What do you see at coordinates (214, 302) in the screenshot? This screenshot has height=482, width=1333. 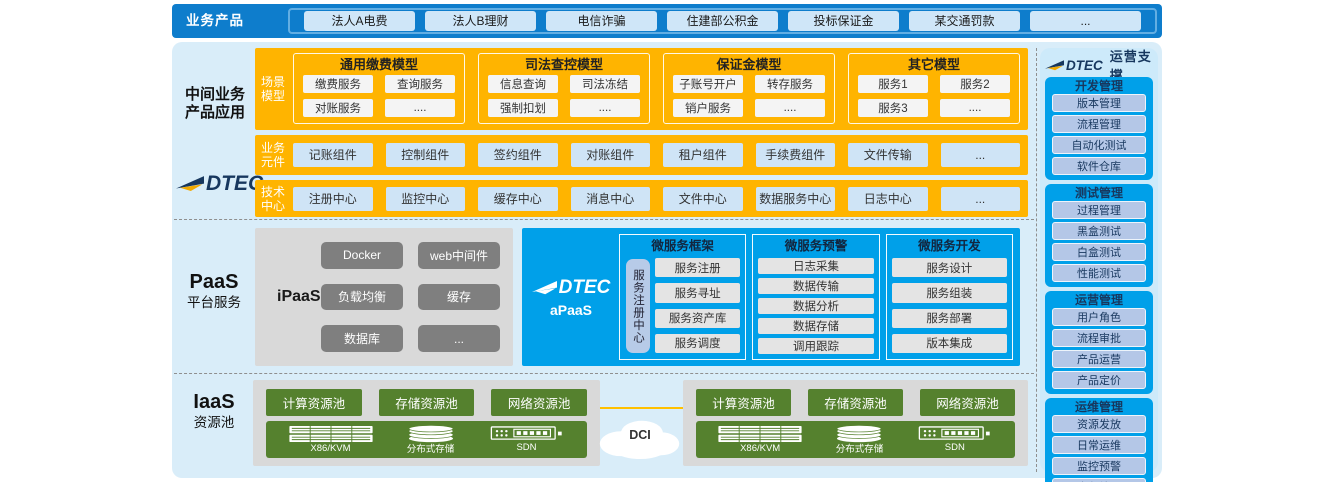 I see `paas-subtitle: 平台服务` at bounding box center [214, 302].